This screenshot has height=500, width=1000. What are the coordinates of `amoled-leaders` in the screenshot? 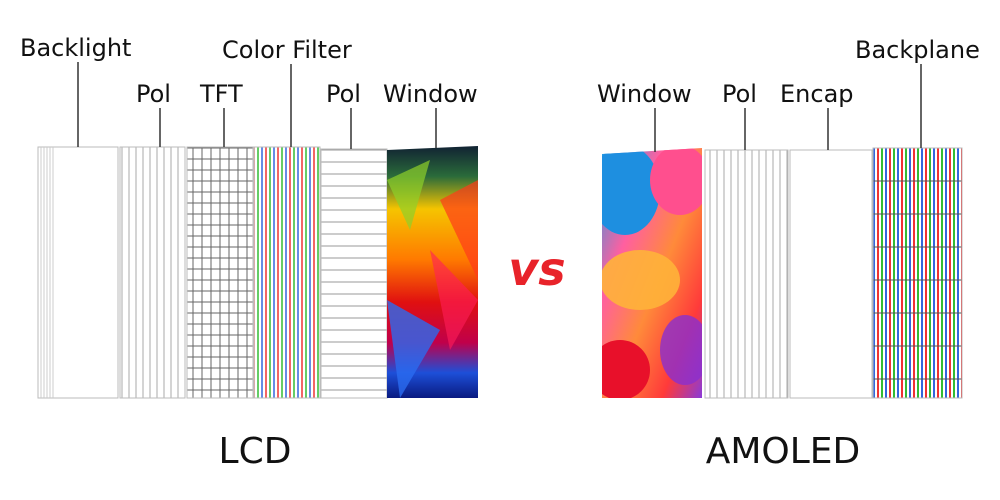 It's located at (788, 108).